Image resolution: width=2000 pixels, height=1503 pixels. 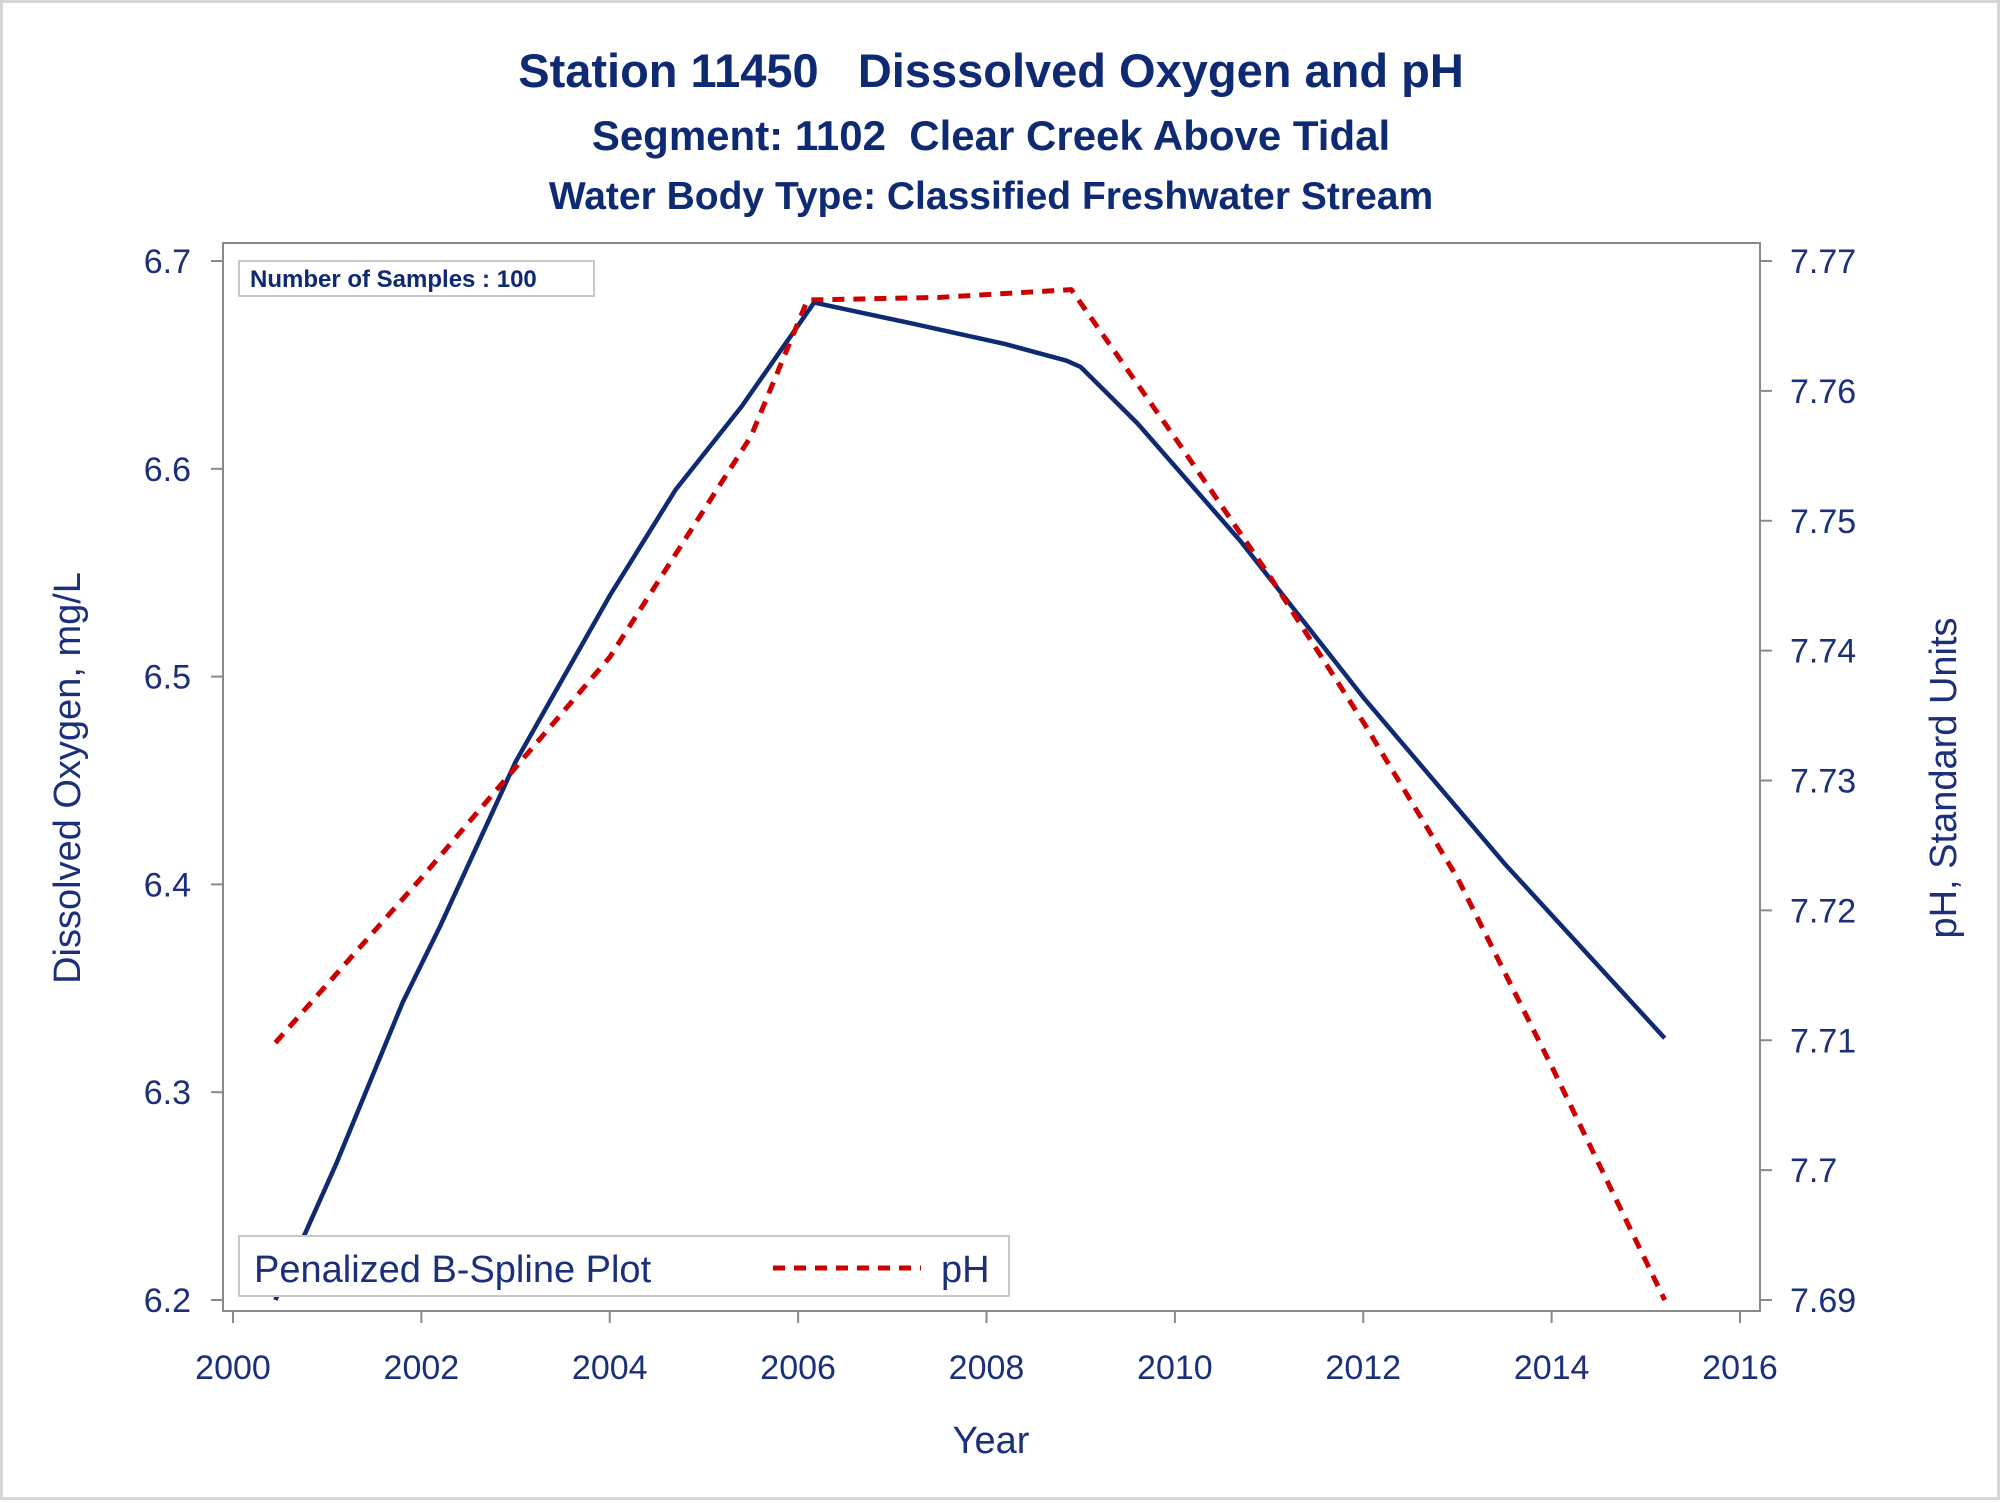 What do you see at coordinates (453, 1270) in the screenshot?
I see `legend-title: Penalized B-Spline Plot` at bounding box center [453, 1270].